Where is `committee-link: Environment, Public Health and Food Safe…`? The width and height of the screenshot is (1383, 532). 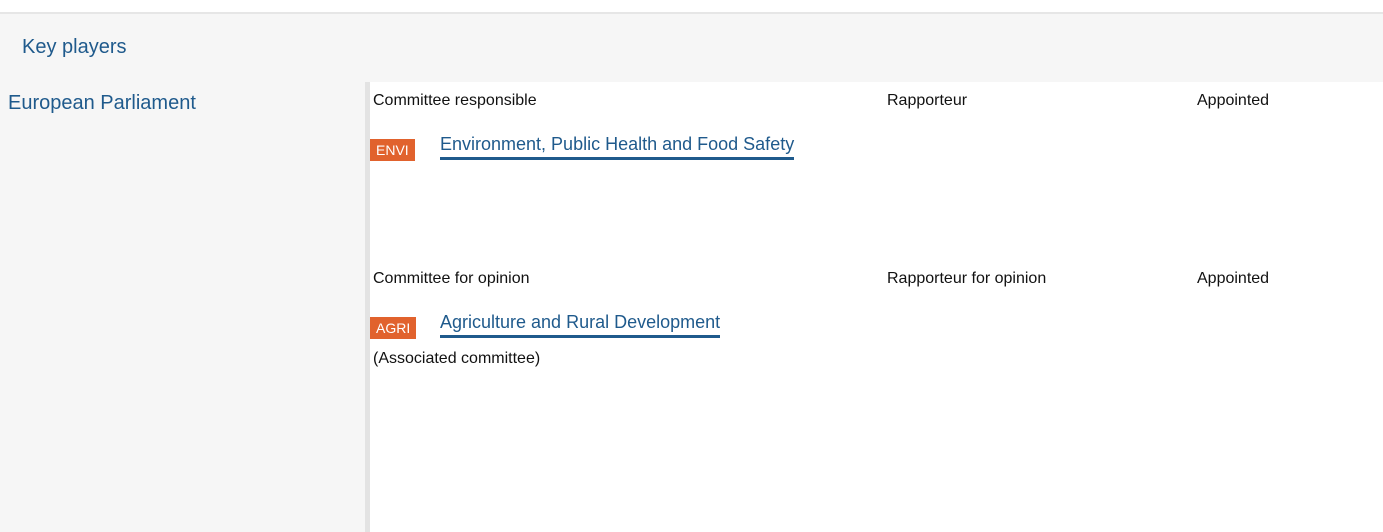
committee-link: Environment, Public Health and Food Safe… is located at coordinates (617, 147).